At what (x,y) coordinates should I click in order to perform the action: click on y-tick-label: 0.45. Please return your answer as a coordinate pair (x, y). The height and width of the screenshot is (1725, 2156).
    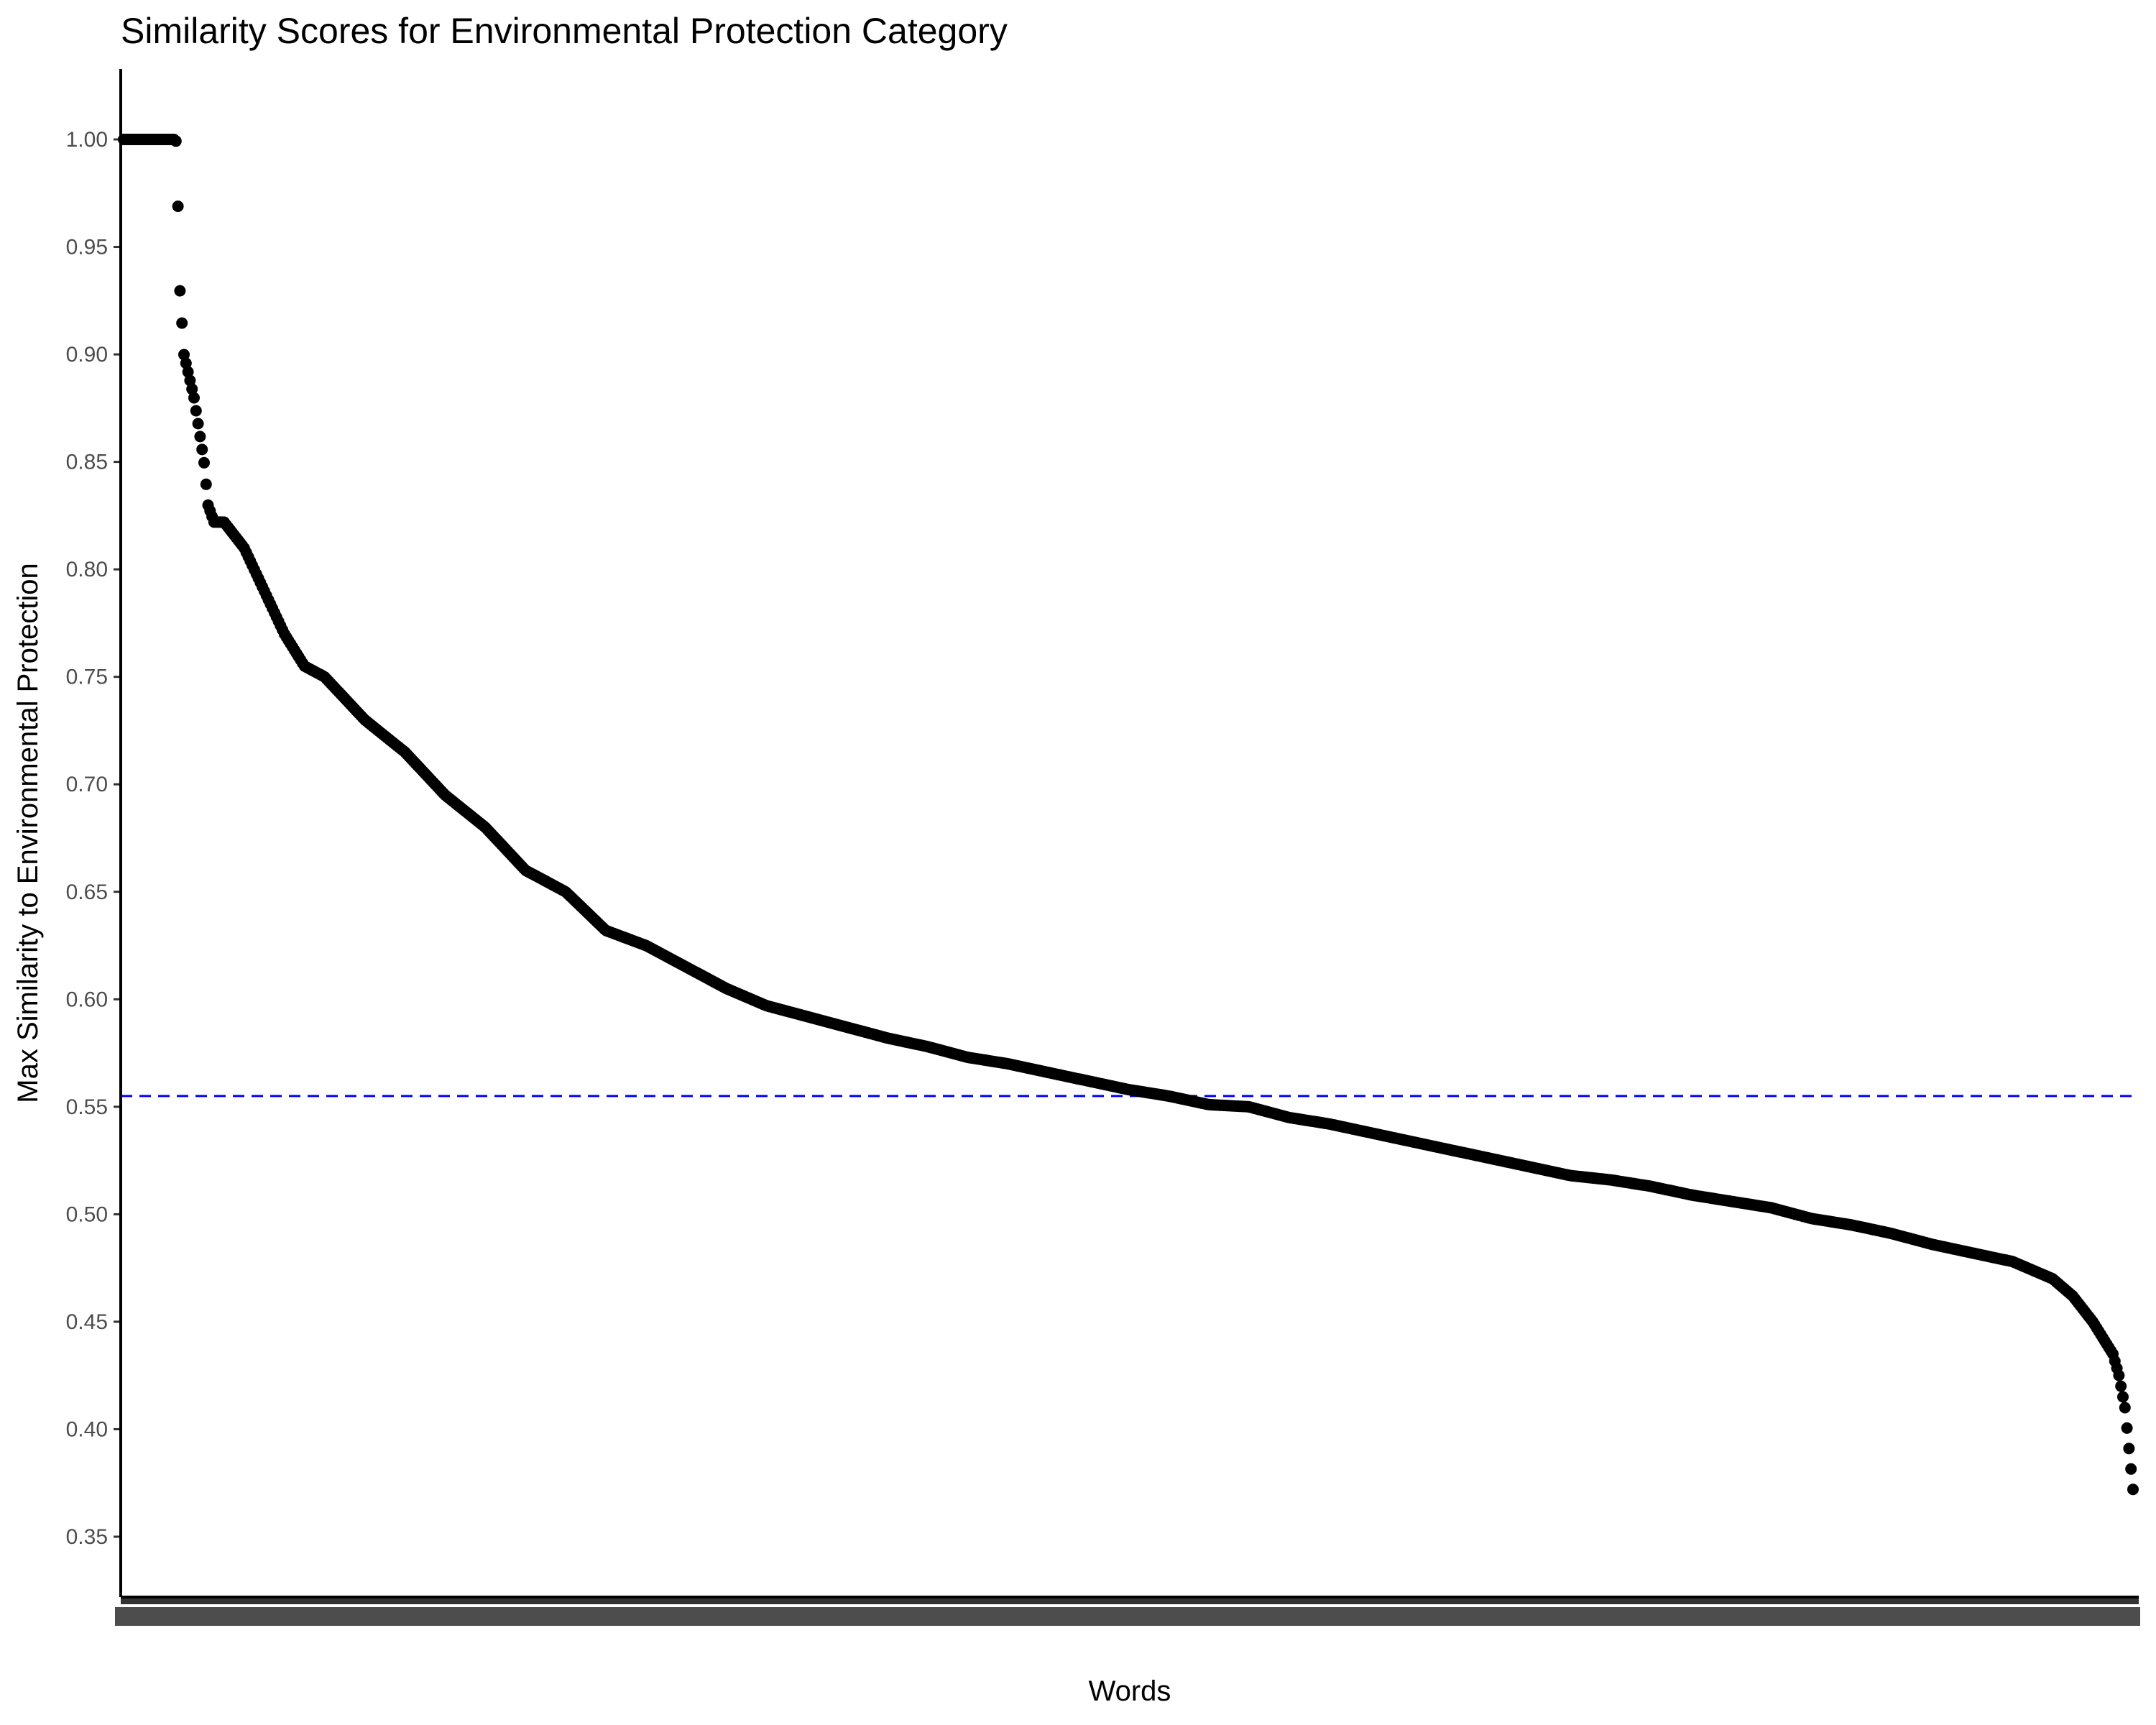
    Looking at the image, I should click on (87, 1322).